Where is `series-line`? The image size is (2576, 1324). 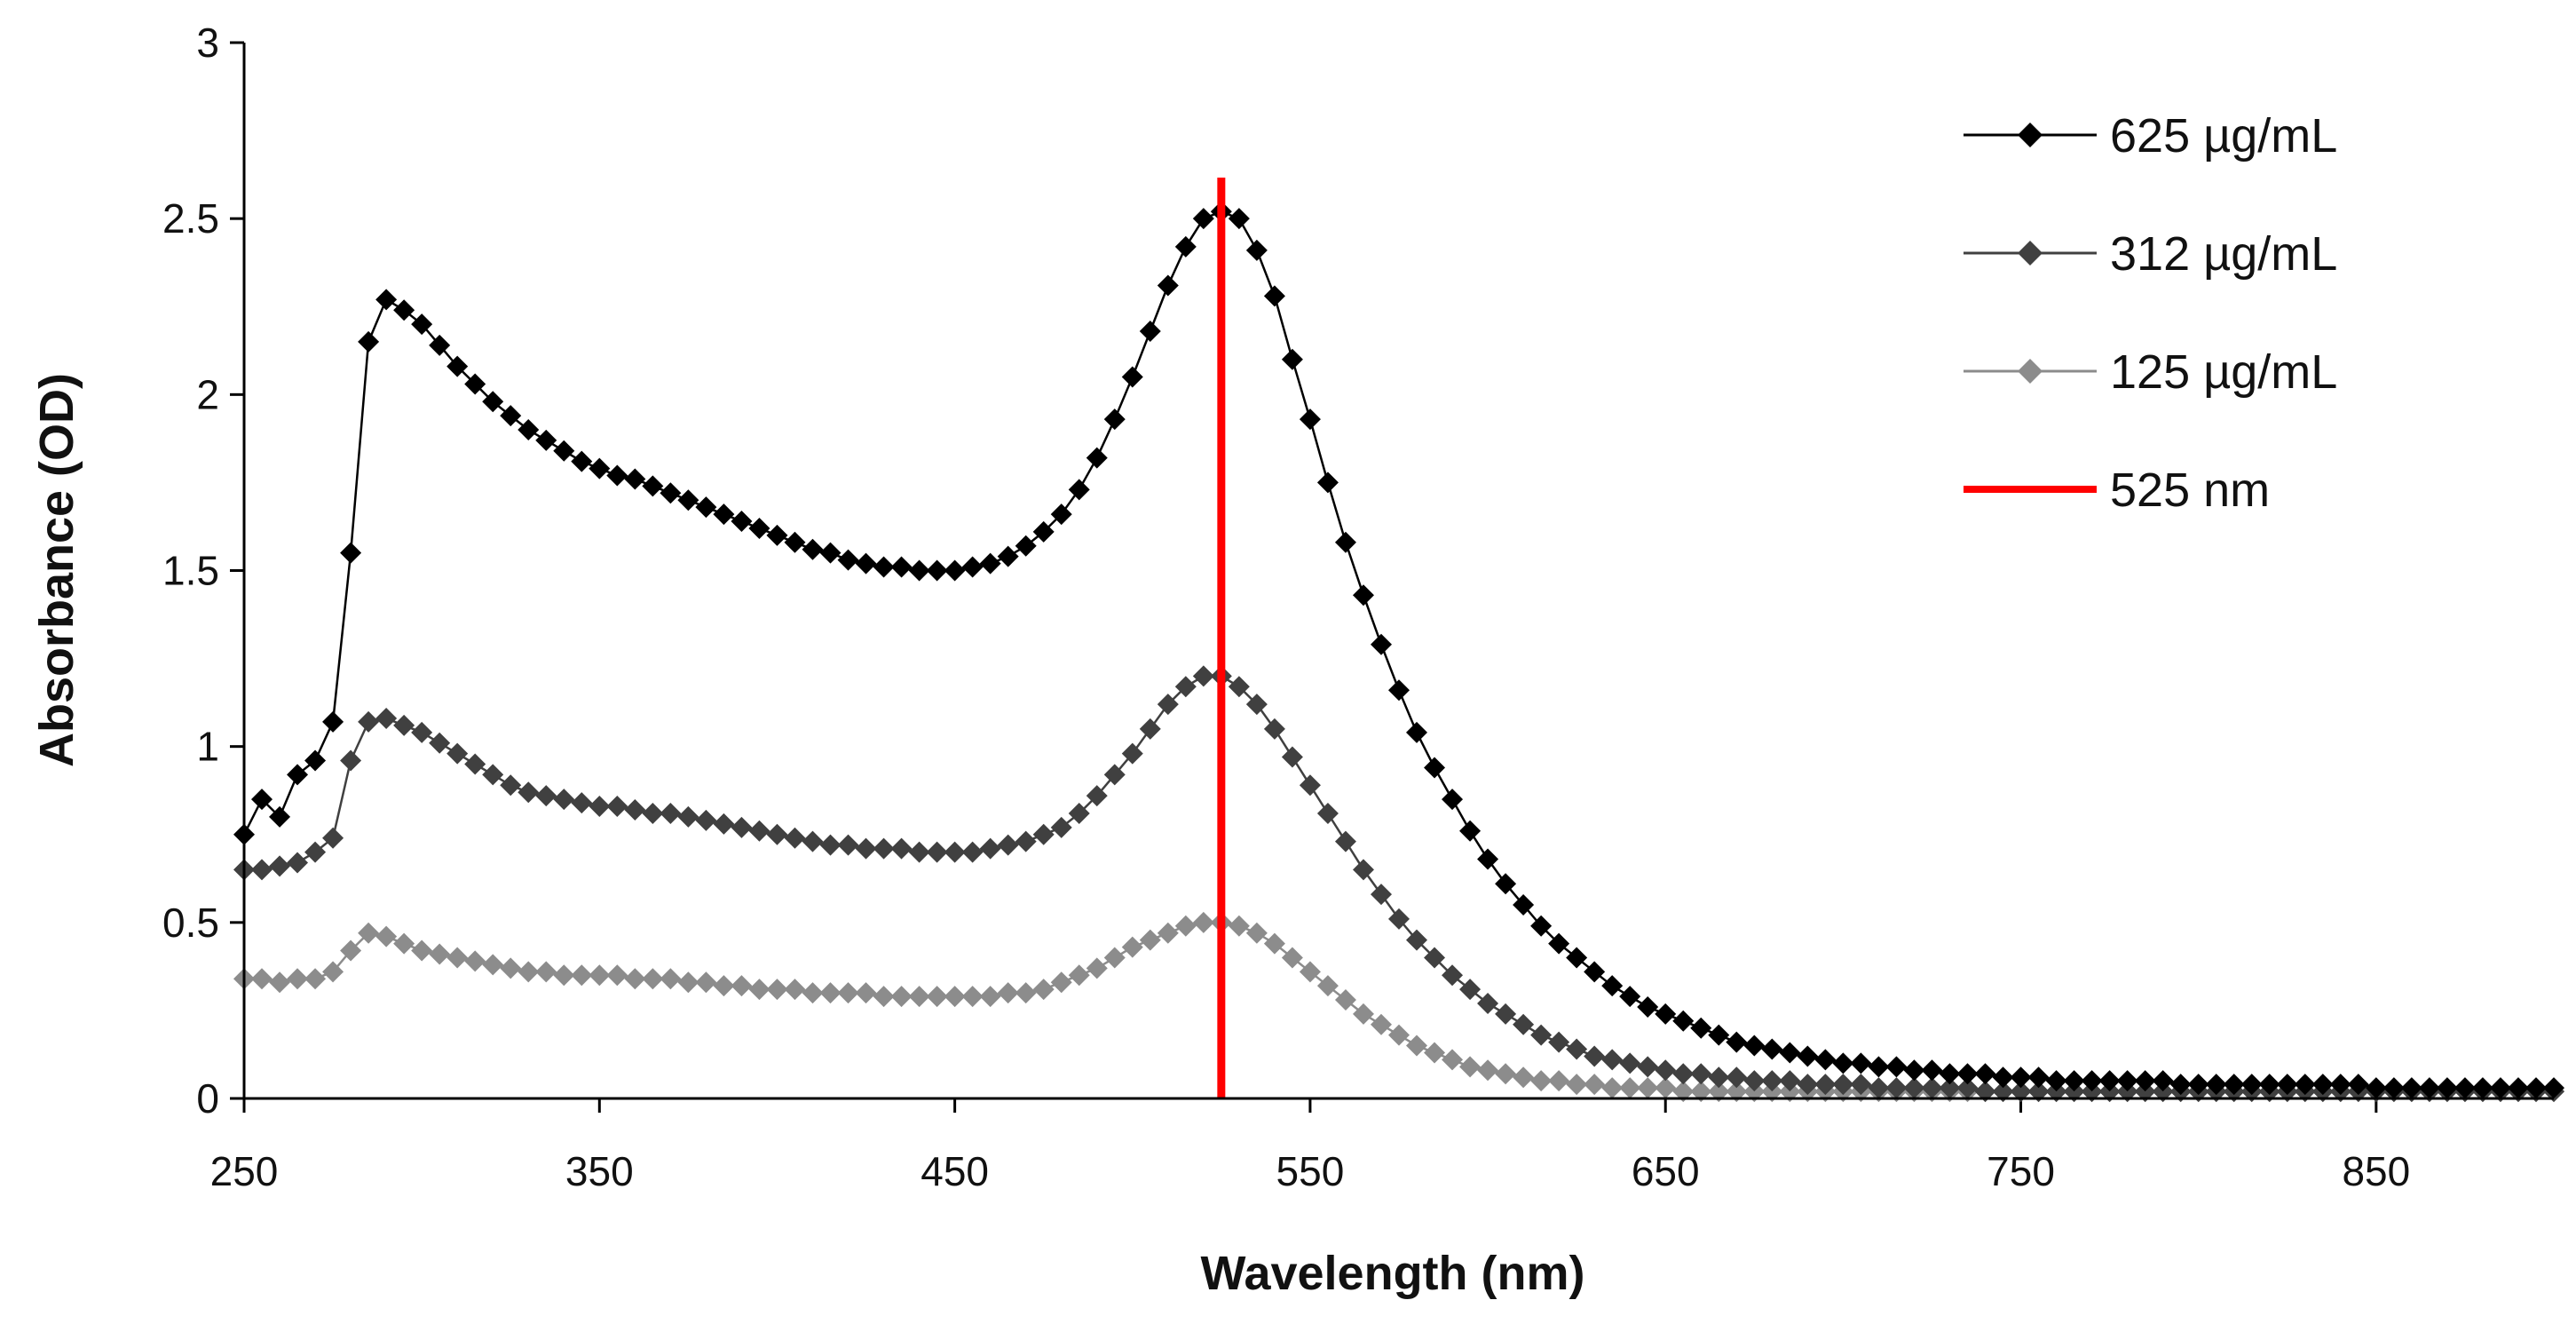
series-line is located at coordinates (1399, 1007).